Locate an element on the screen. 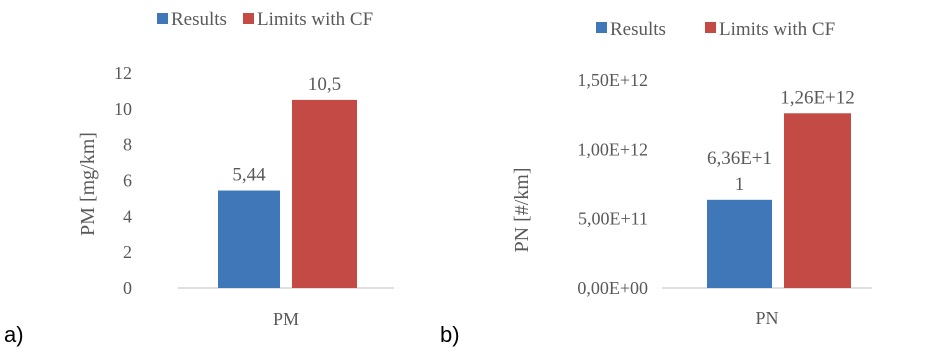  bars-pm is located at coordinates (287, 193).